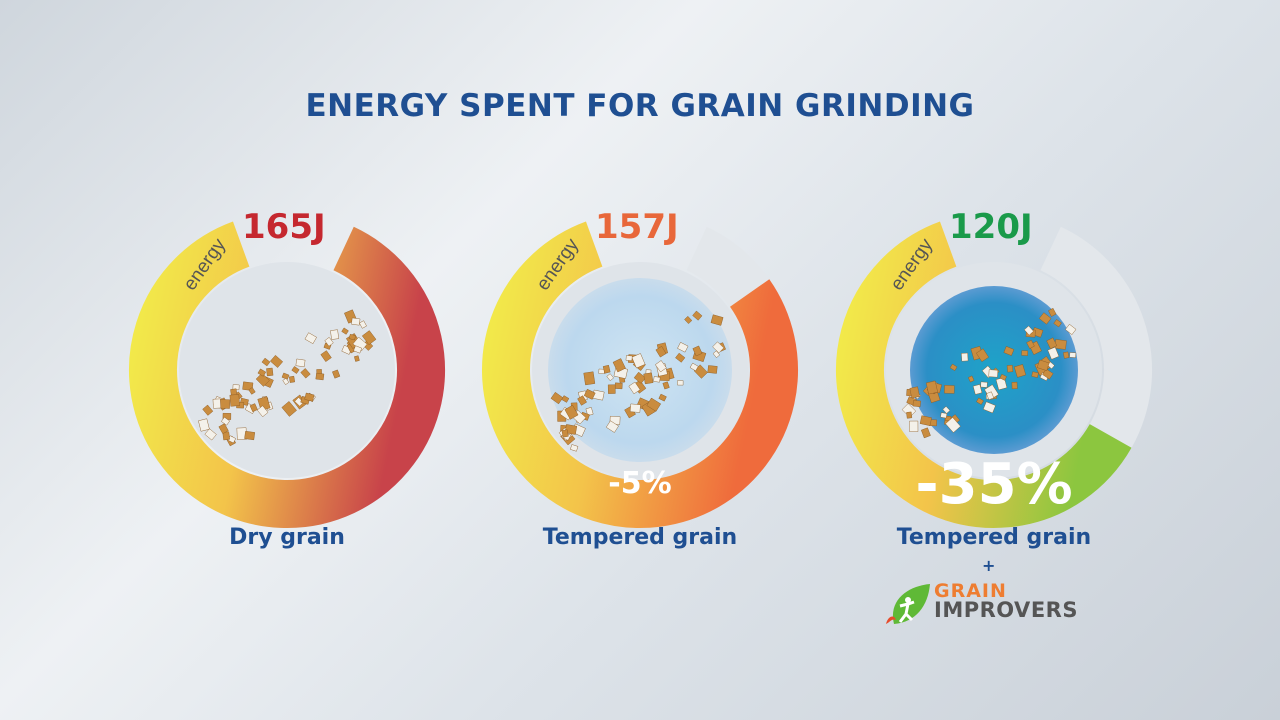  I want to click on gauge-3: energy, so click(994, 374).